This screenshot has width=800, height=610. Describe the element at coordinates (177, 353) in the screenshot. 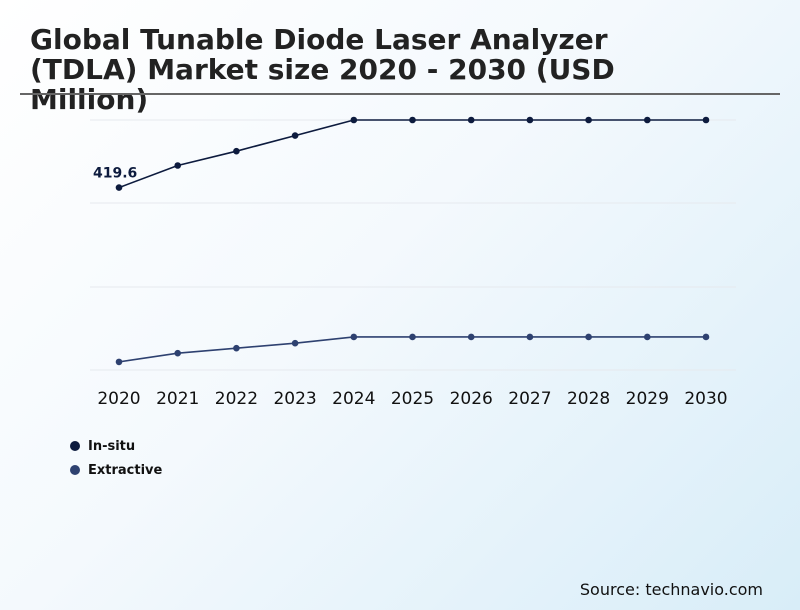

I see `data-point-extractive-2021` at that location.